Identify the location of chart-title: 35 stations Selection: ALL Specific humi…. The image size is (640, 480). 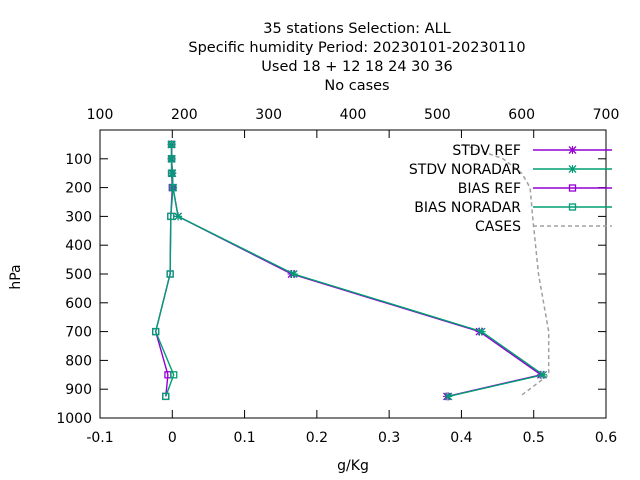
(356, 57).